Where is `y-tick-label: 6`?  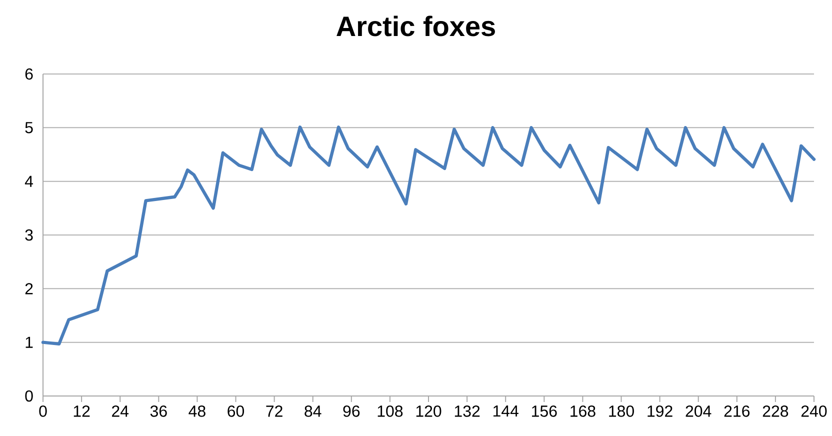
y-tick-label: 6 is located at coordinates (29, 74).